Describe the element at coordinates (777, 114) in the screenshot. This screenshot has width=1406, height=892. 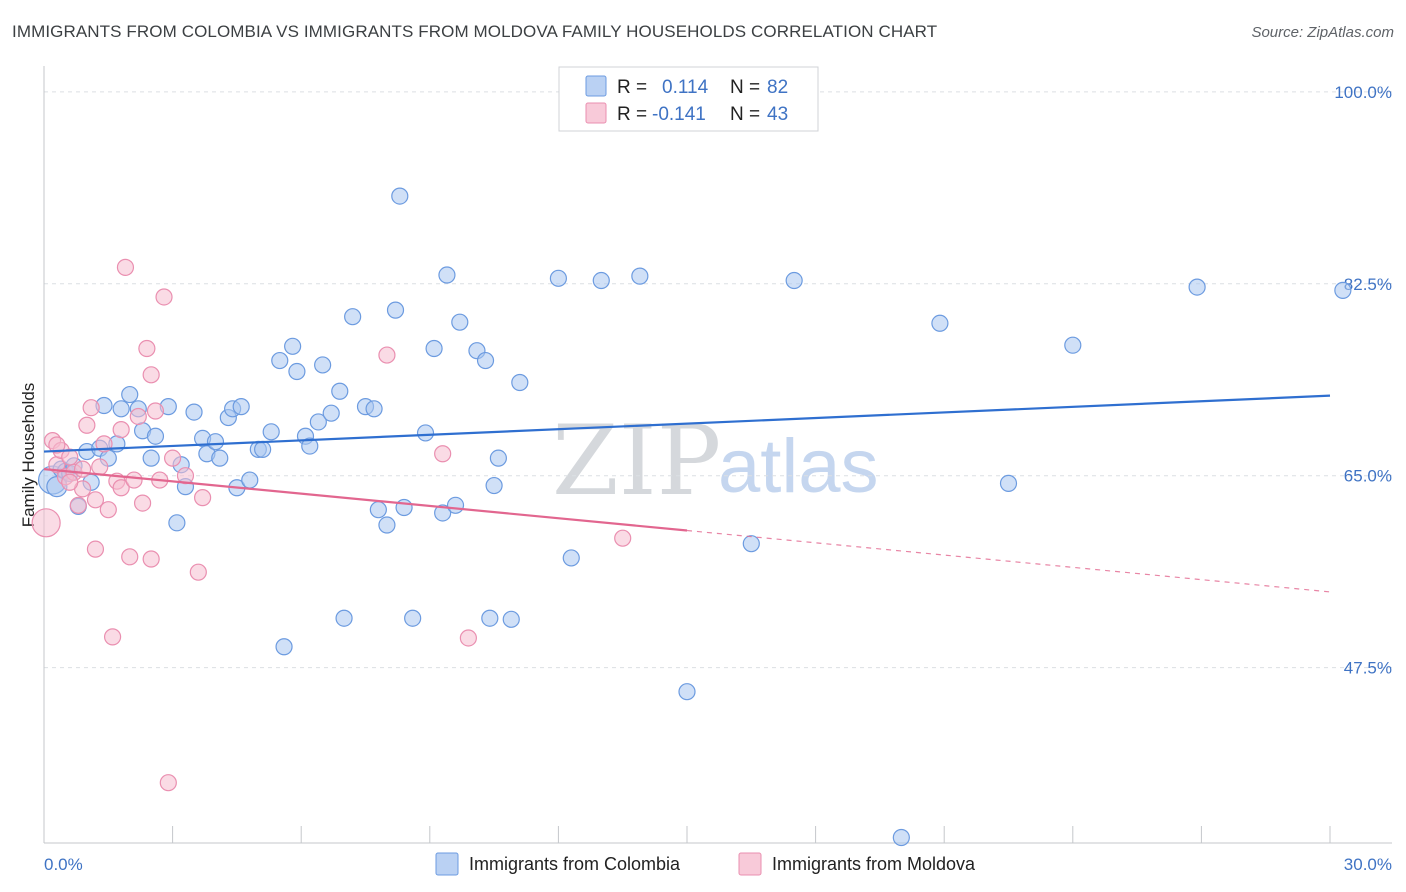
I see `legend-n-value-moldova: 43` at that location.